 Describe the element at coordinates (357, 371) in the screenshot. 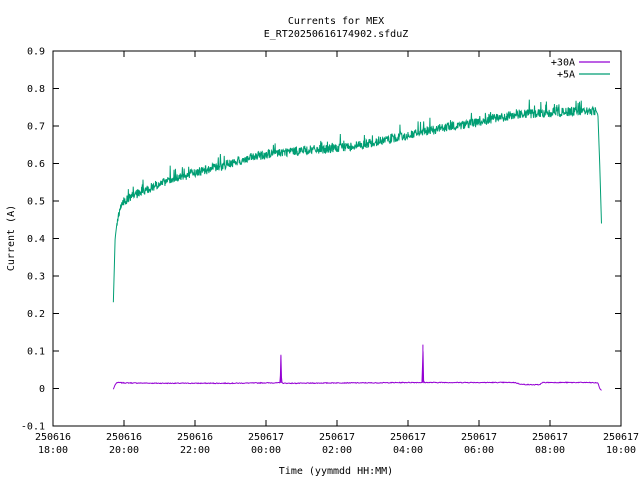

I see `series-30a-line` at that location.